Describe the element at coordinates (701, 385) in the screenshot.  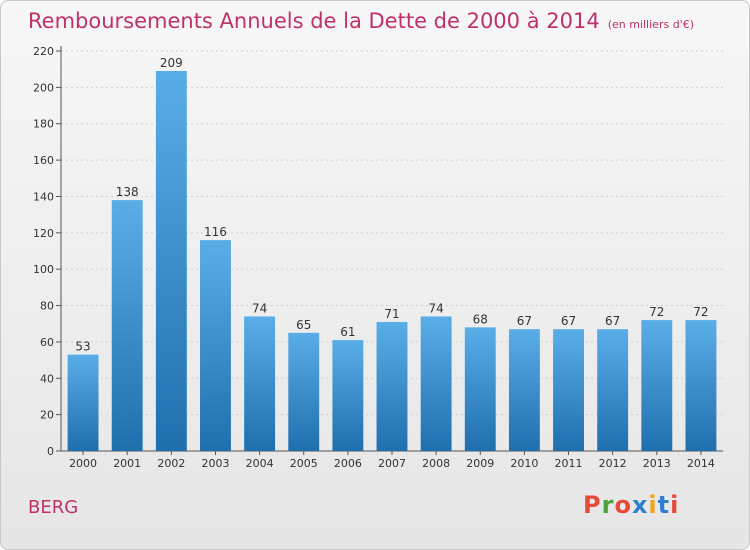
I see `bar-2014` at that location.